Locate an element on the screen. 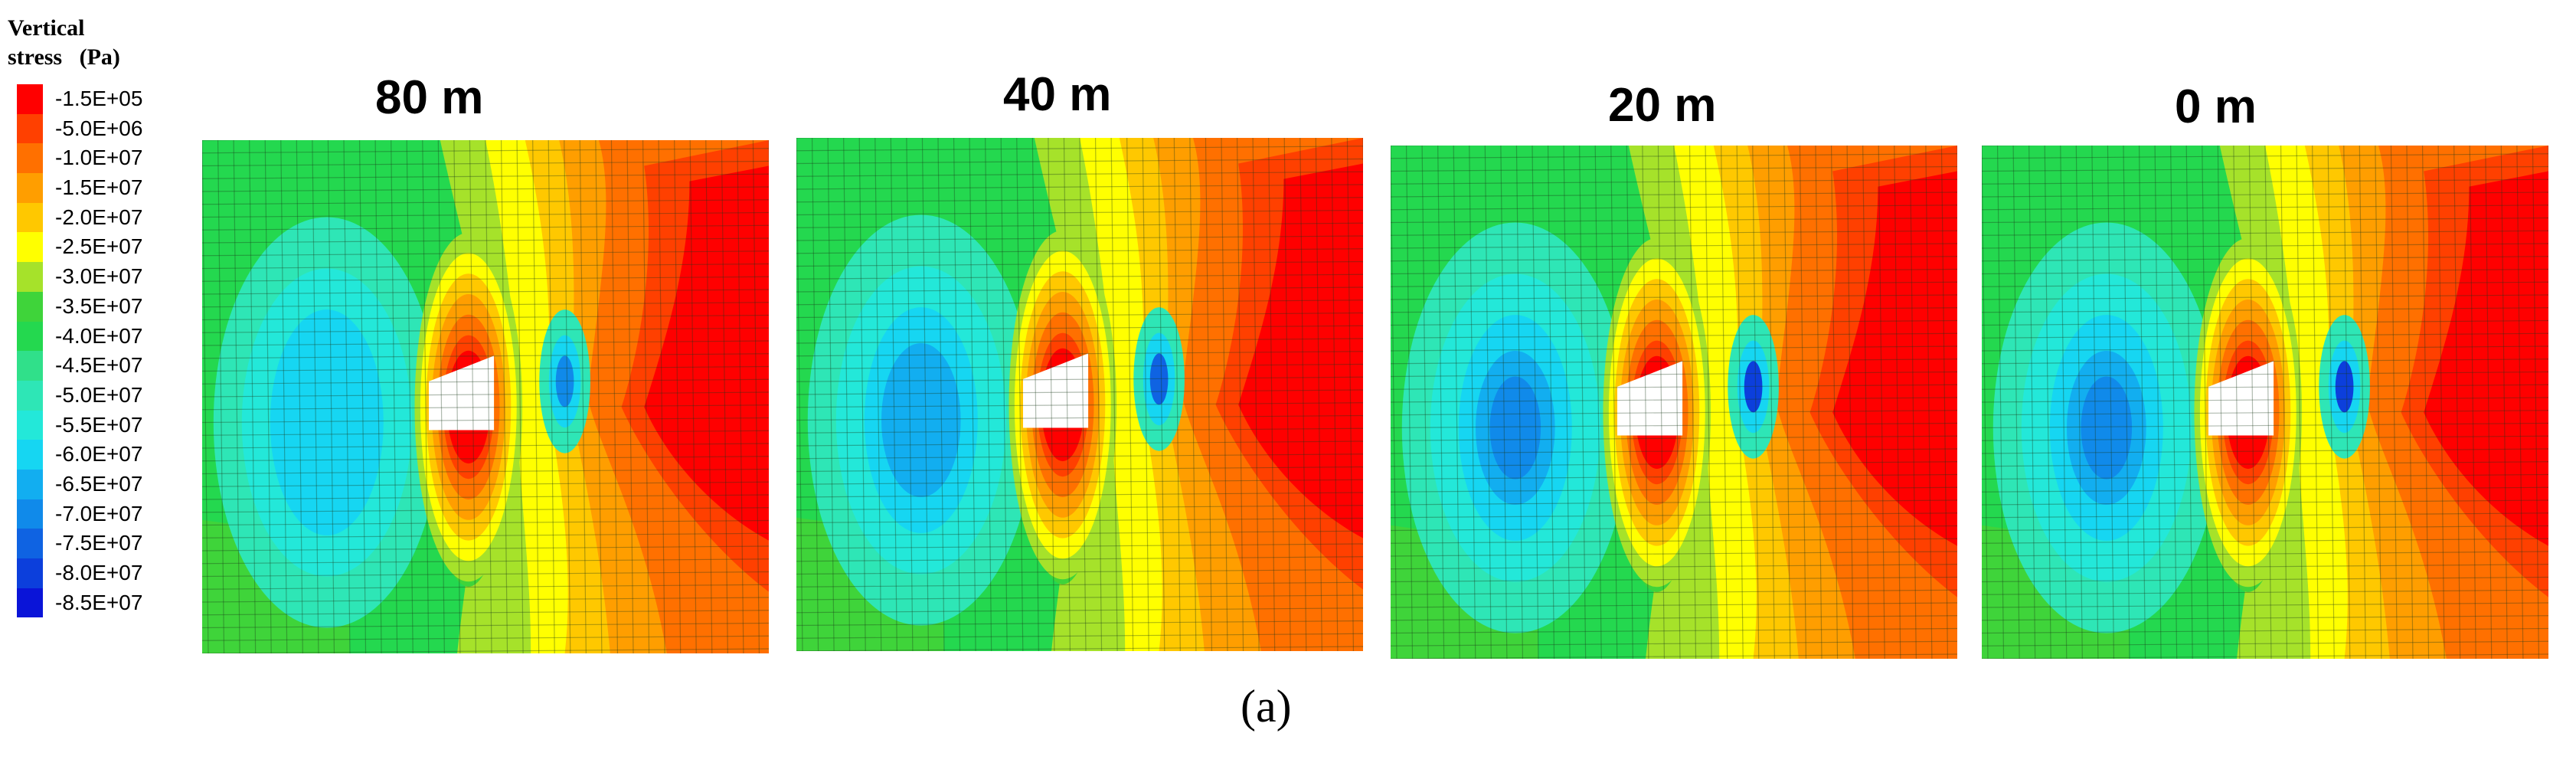 This screenshot has height=766, width=2576. legend-label: -5.5E+07 is located at coordinates (99, 425).